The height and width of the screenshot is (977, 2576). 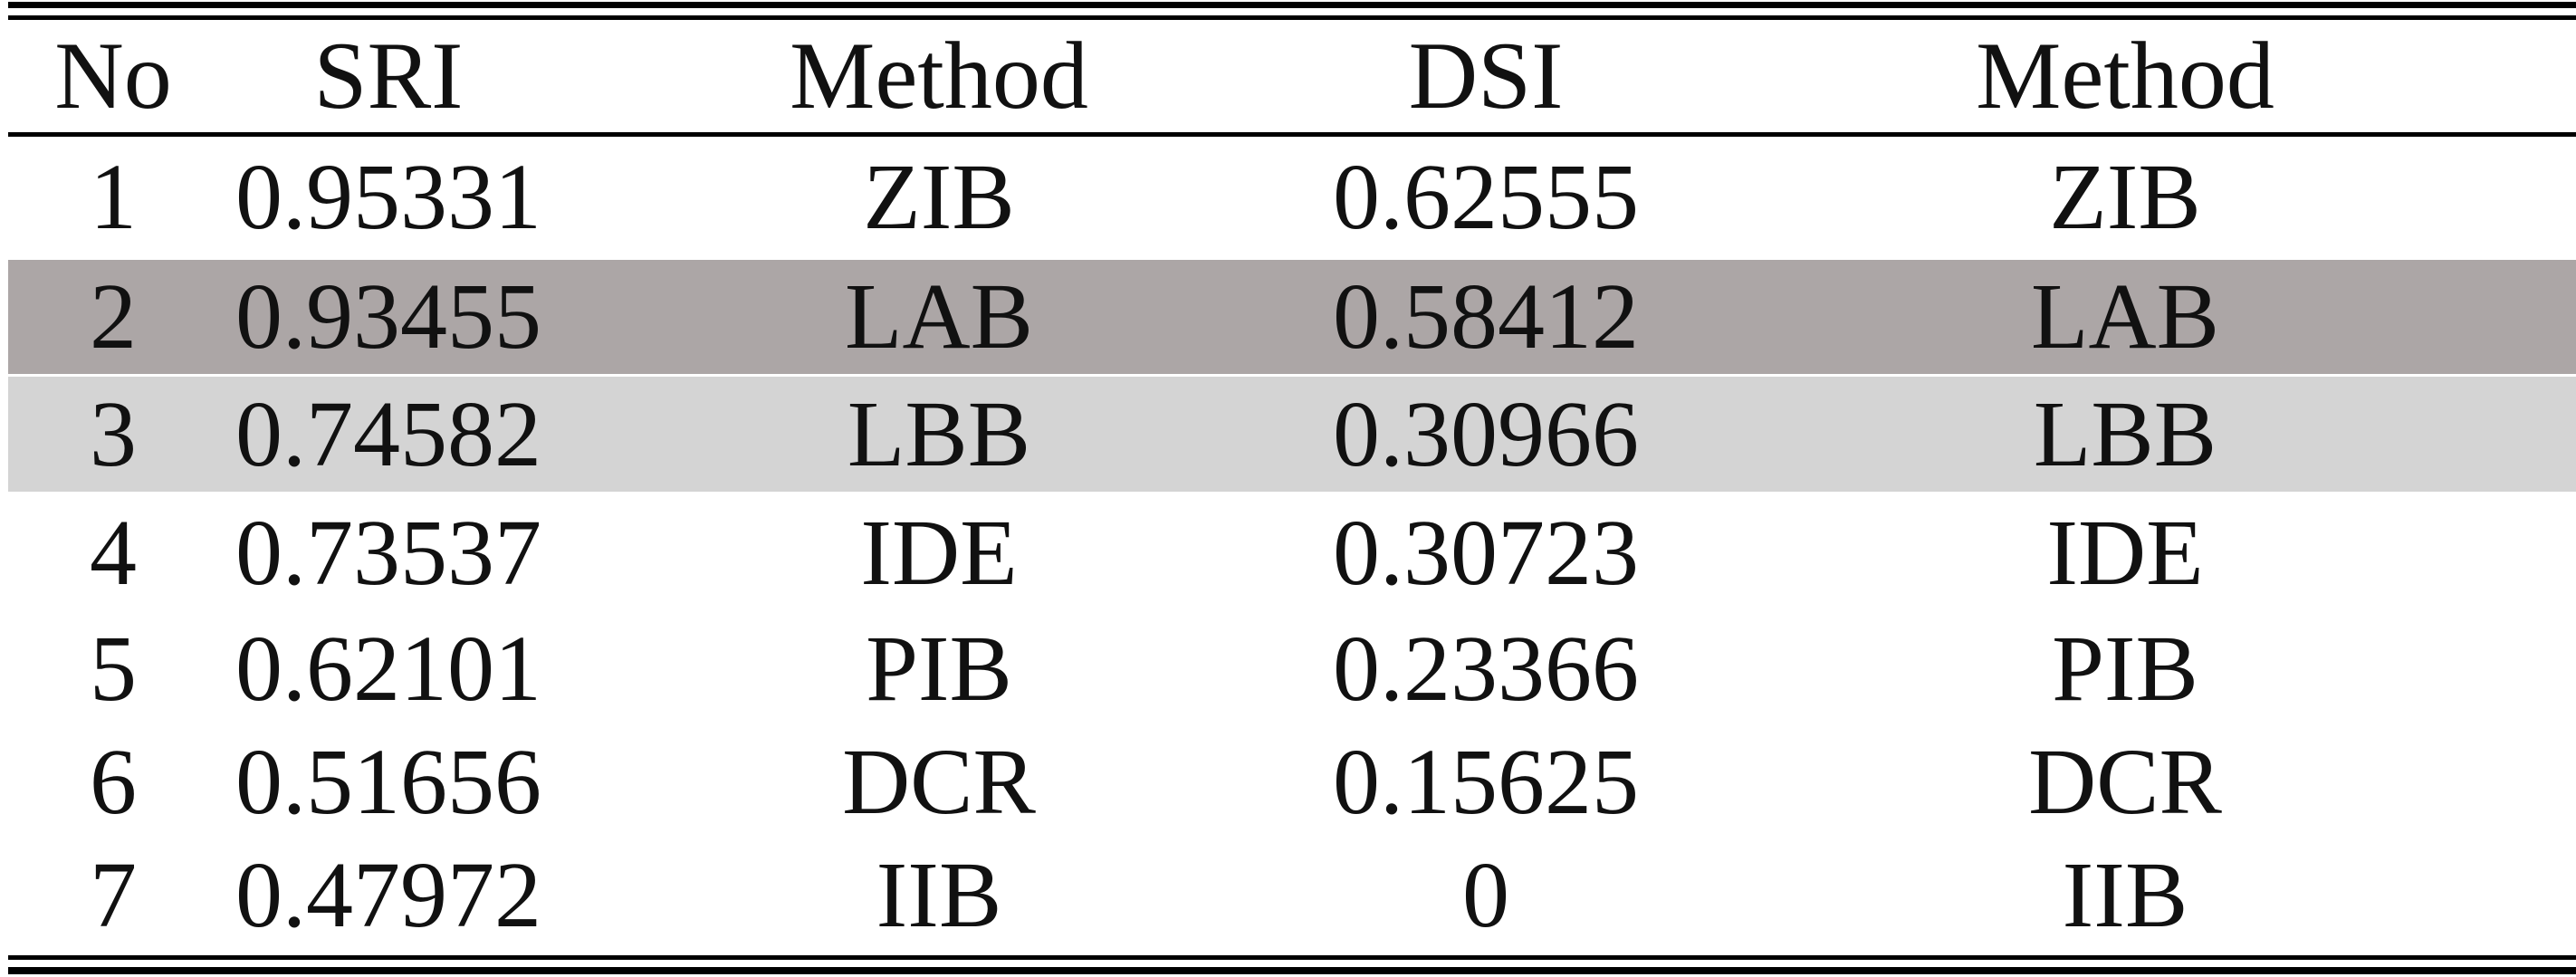 I want to click on cell-sri: 0.47972, so click(x=388, y=895).